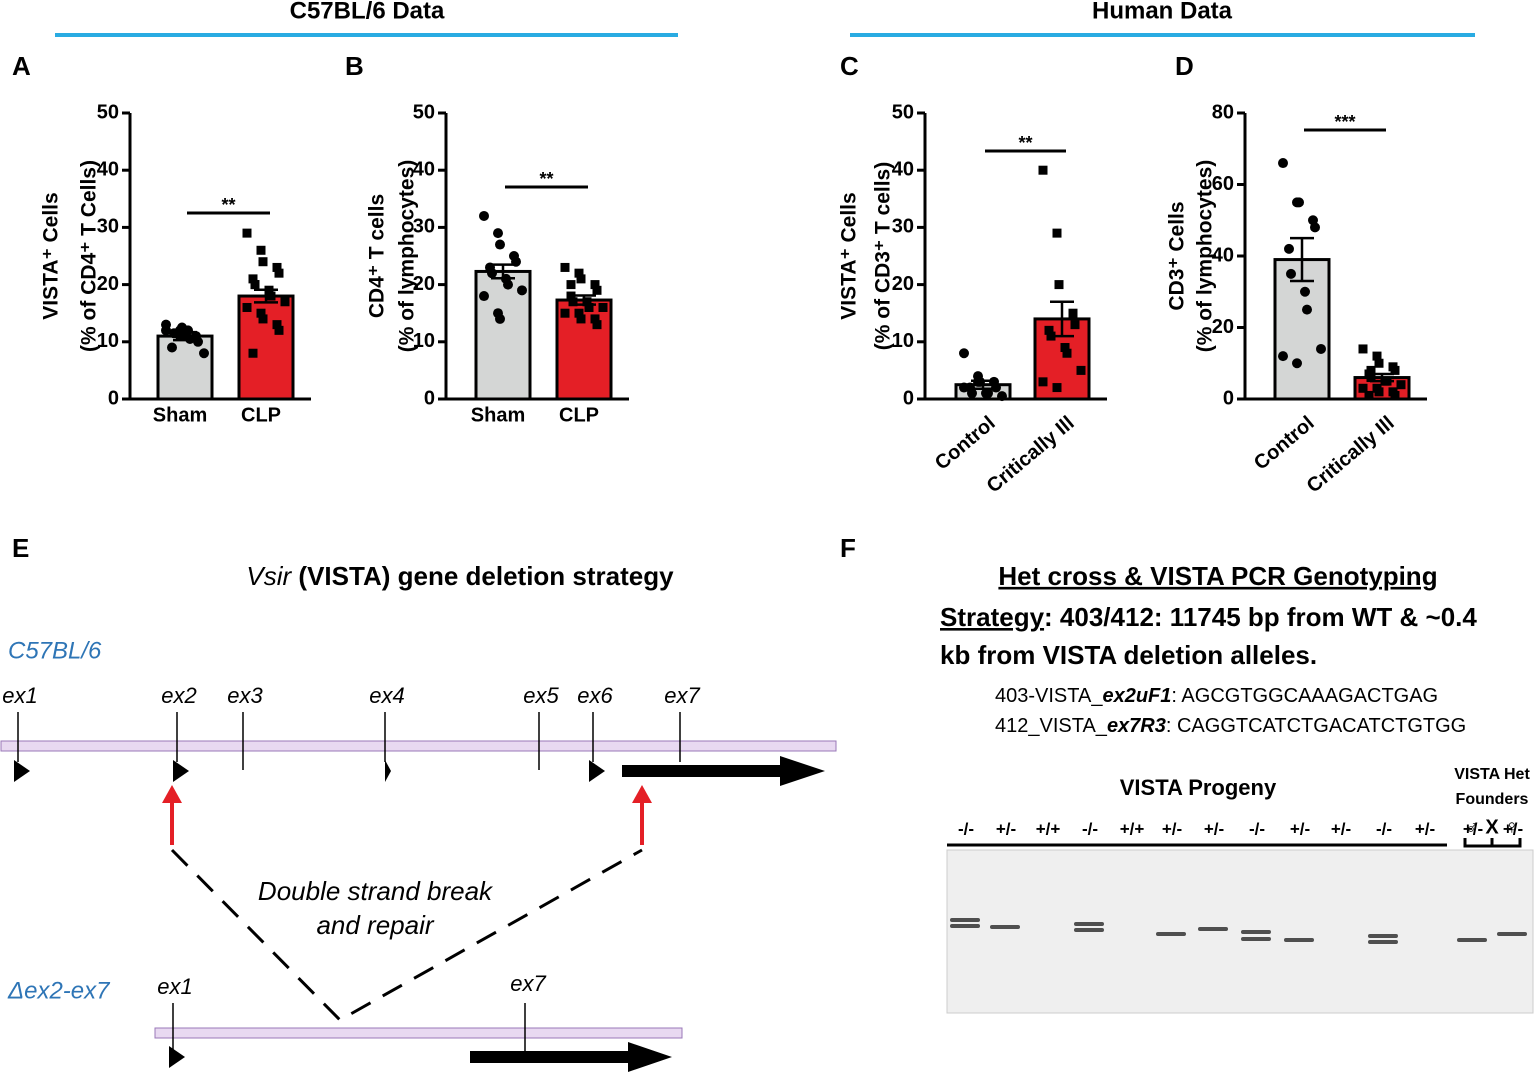  Describe the element at coordinates (1492, 799) in the screenshot. I see `founders-label: Founders` at that location.